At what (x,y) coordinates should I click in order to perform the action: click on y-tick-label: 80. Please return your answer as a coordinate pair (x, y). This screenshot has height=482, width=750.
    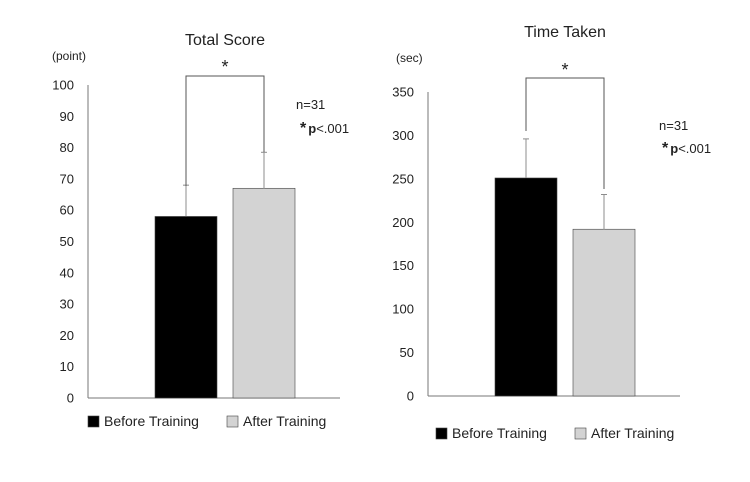
    Looking at the image, I should click on (67, 147).